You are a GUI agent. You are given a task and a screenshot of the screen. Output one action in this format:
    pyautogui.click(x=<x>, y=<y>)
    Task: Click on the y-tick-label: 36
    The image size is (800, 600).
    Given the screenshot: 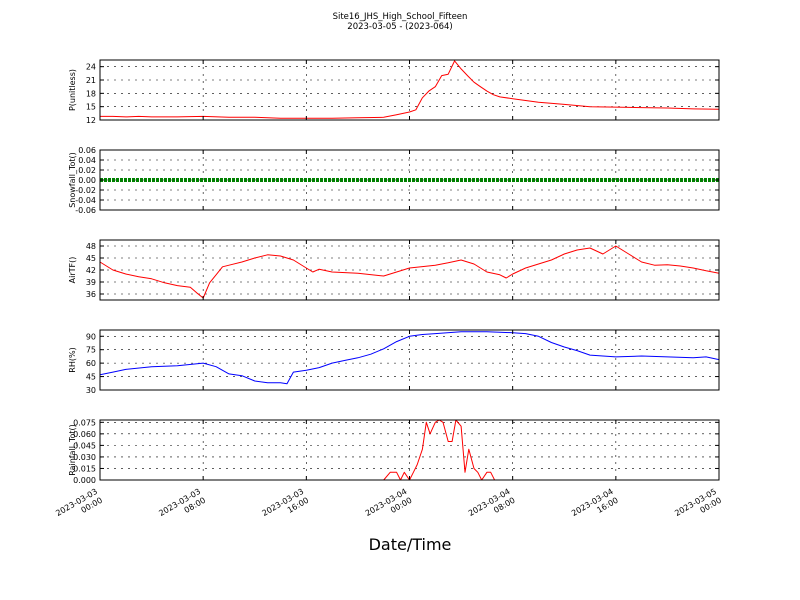 What is the action you would take?
    pyautogui.click(x=91, y=294)
    